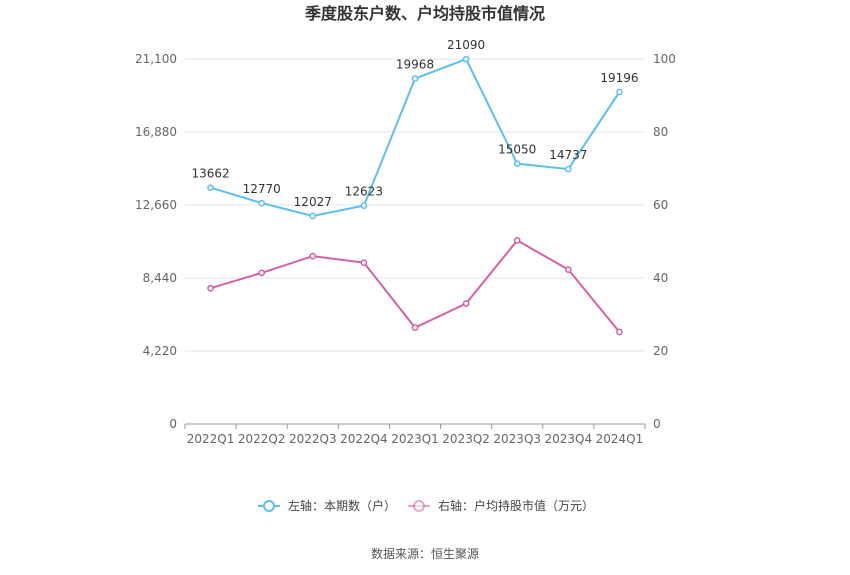 This screenshot has width=850, height=575. I want to click on left-tick-label: 0, so click(173, 424).